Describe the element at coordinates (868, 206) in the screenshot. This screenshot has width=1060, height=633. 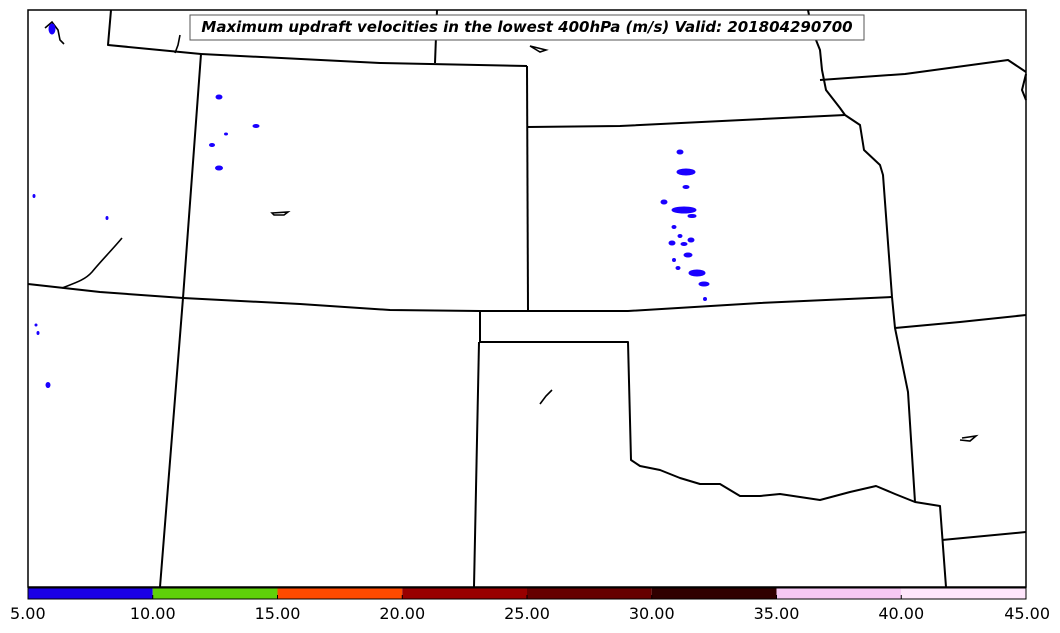
I see `boundary-kansas-missouri` at that location.